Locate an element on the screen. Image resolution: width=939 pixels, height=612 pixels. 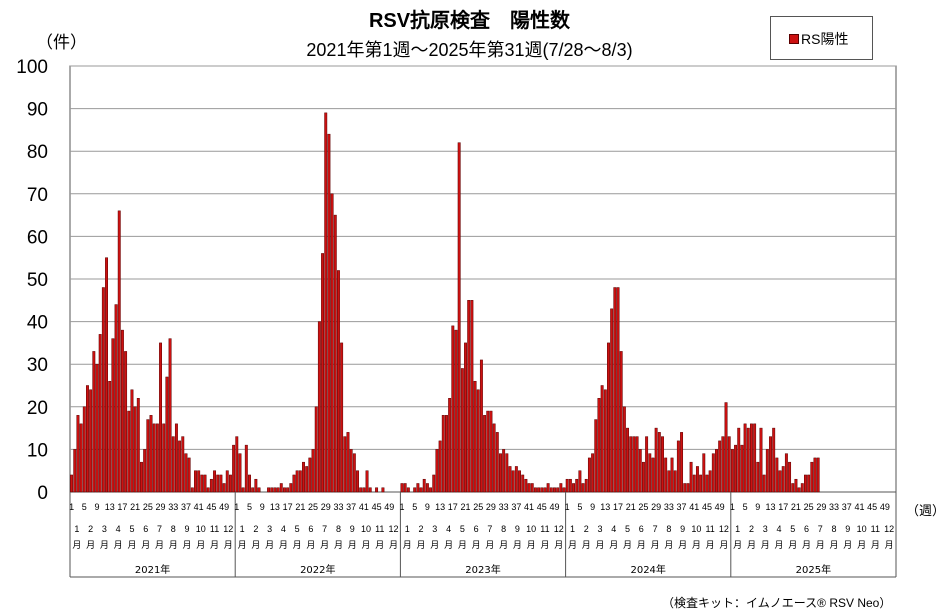
week-tick-label: 21 is located at coordinates (631, 507).